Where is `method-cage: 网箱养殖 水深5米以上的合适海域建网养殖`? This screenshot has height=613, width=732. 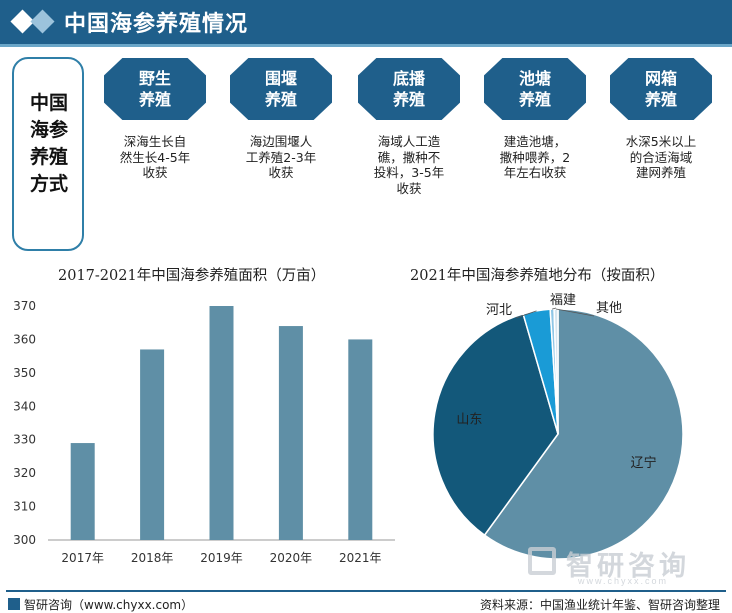
method-cage: 网箱养殖 水深5米以上的合适海域建网养殖 is located at coordinates (661, 119).